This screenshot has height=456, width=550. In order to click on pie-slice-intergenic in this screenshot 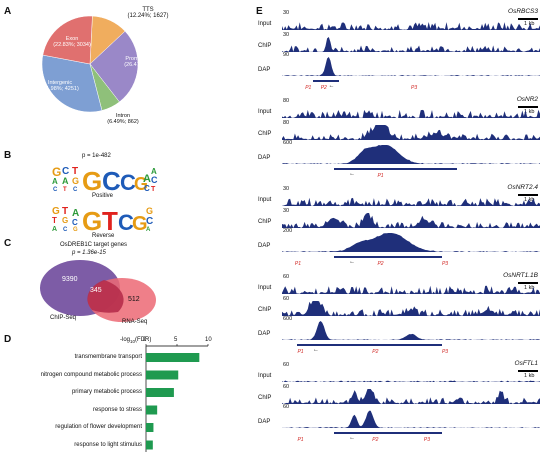, I will do `click(72, 83)`.